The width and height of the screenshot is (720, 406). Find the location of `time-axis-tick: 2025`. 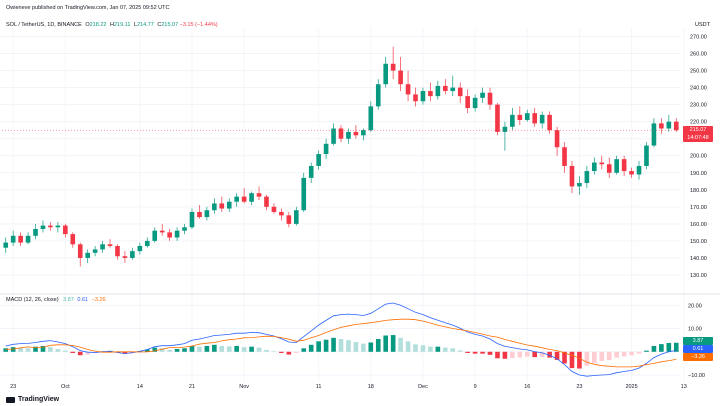

time-axis-tick: 2025 is located at coordinates (631, 387).